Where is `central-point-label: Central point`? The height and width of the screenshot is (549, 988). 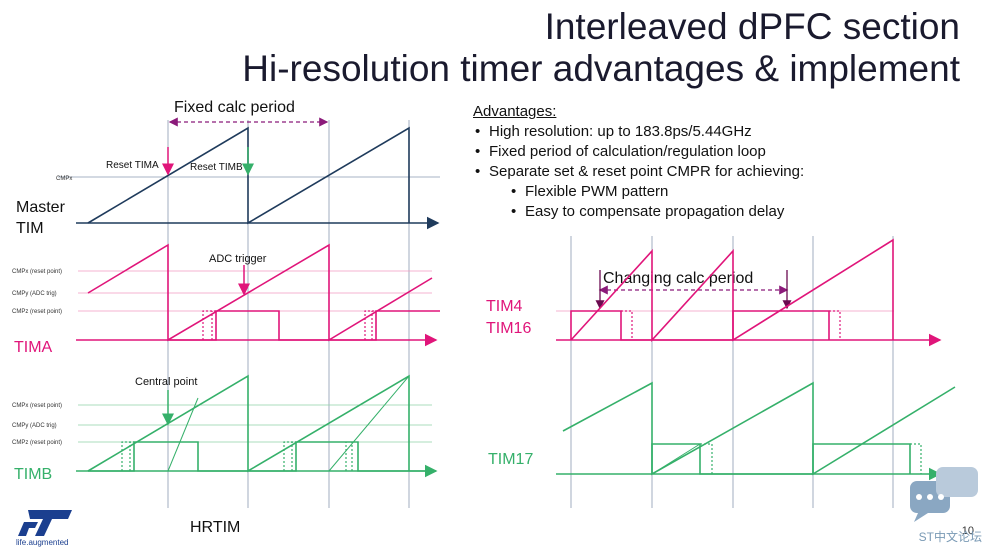 central-point-label: Central point is located at coordinates (166, 382).